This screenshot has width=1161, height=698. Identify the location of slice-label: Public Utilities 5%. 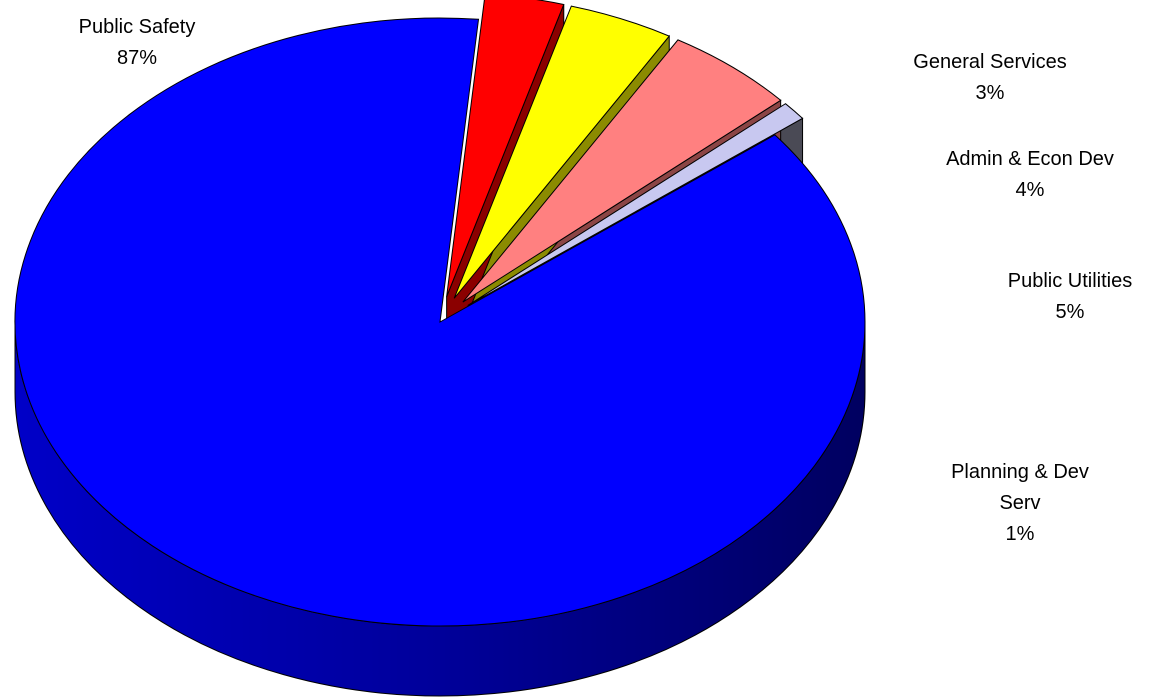
(1070, 296).